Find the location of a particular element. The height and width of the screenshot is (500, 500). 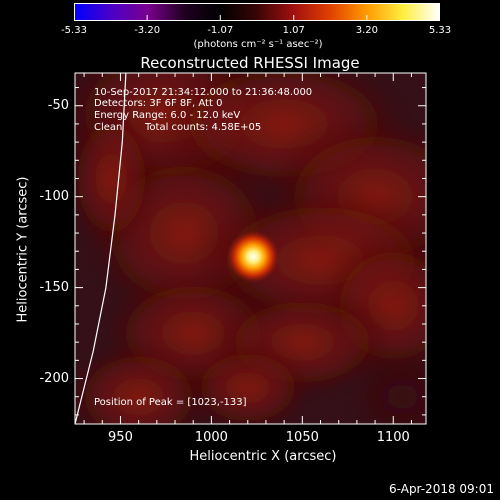

colorbar-tick-label: -5.33 is located at coordinates (74, 30).